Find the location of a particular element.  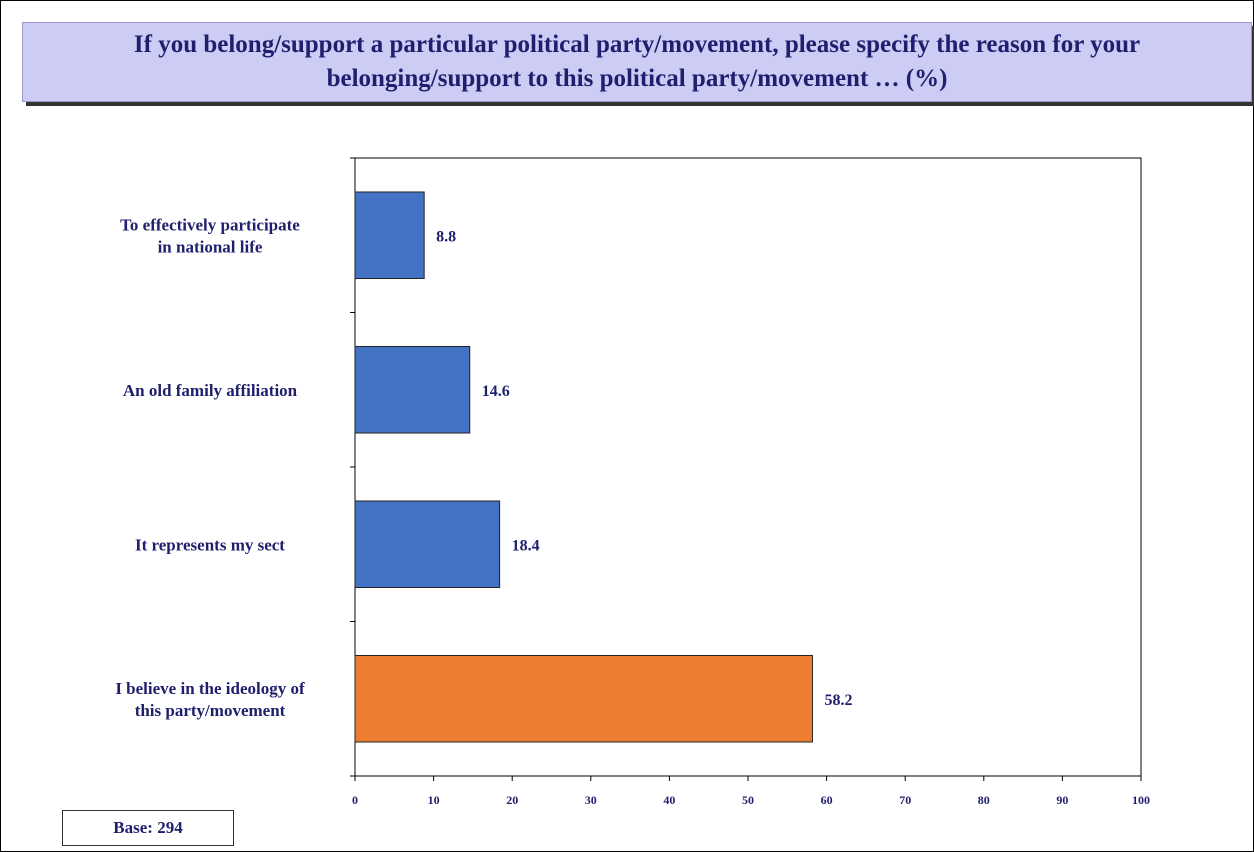

x-tick-label: 20 is located at coordinates (512, 800).